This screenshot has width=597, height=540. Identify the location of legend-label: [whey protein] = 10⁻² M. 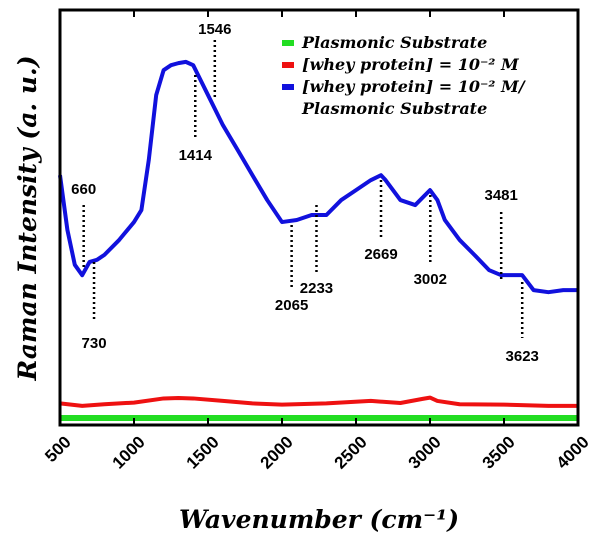
(410, 64).